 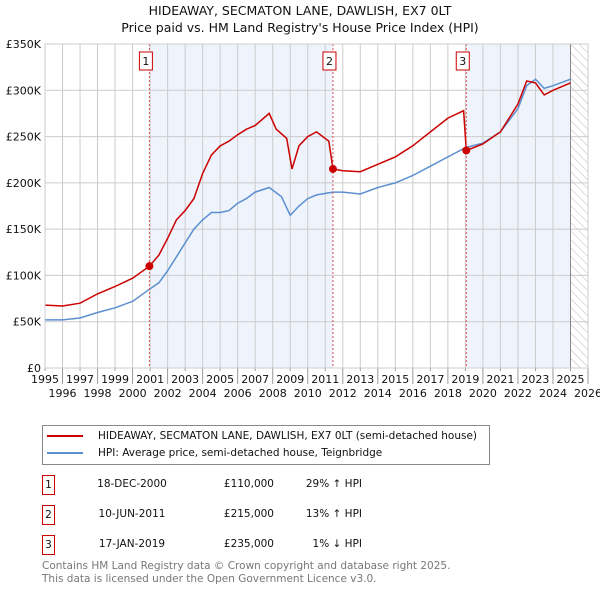 What do you see at coordinates (337, 544) in the screenshot?
I see `sale-hpi-diff: 1% ↓ HPI` at bounding box center [337, 544].